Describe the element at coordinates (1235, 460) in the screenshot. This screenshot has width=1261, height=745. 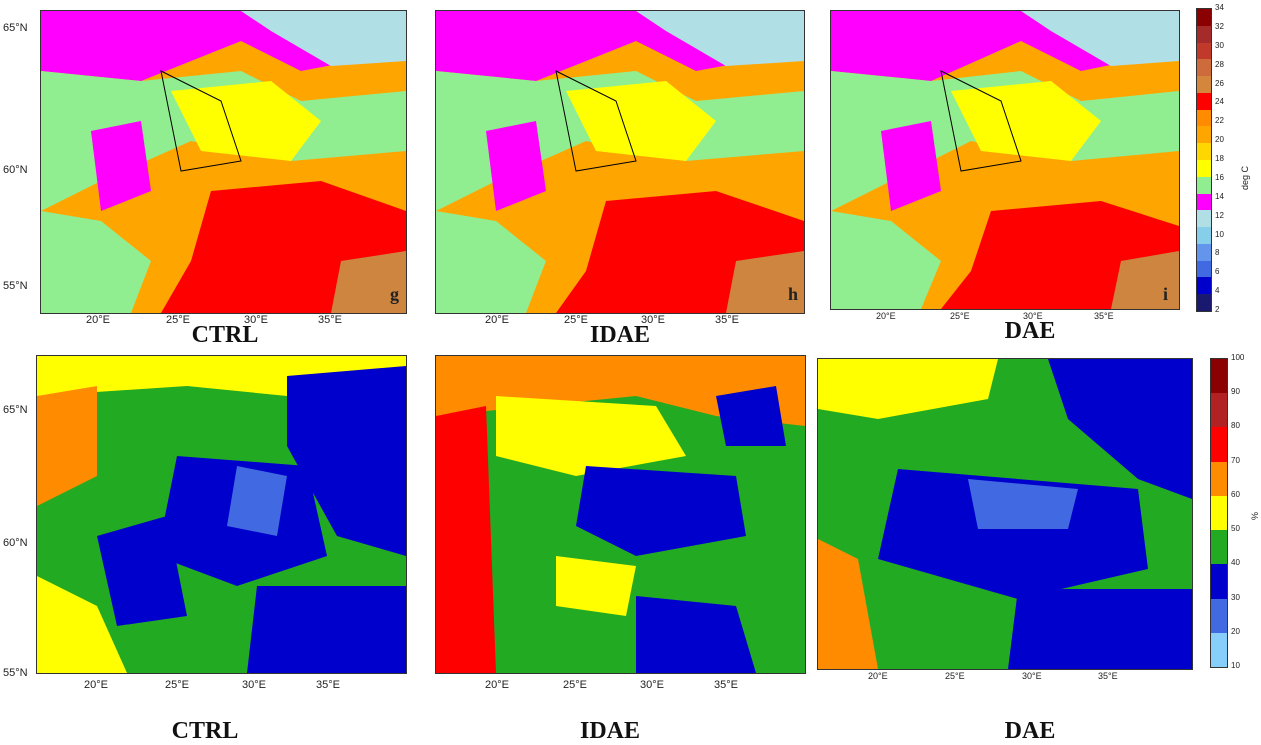
I see `colorbar-tick: 70` at that location.